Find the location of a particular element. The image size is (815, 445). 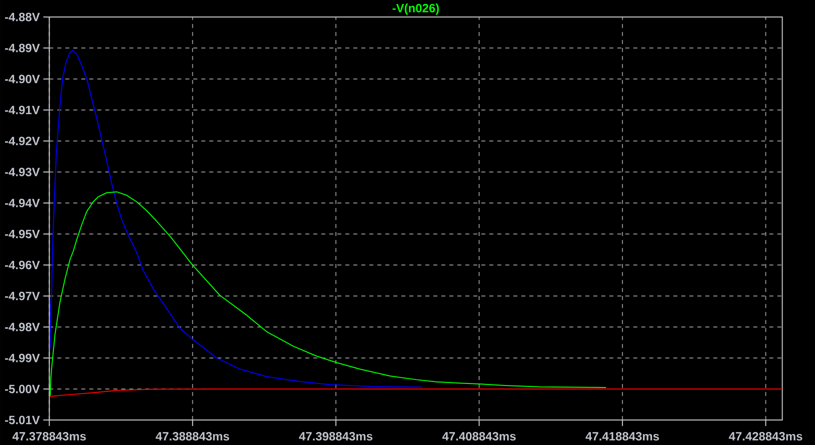

y-tick-label: -4.97V is located at coordinates (22, 296).